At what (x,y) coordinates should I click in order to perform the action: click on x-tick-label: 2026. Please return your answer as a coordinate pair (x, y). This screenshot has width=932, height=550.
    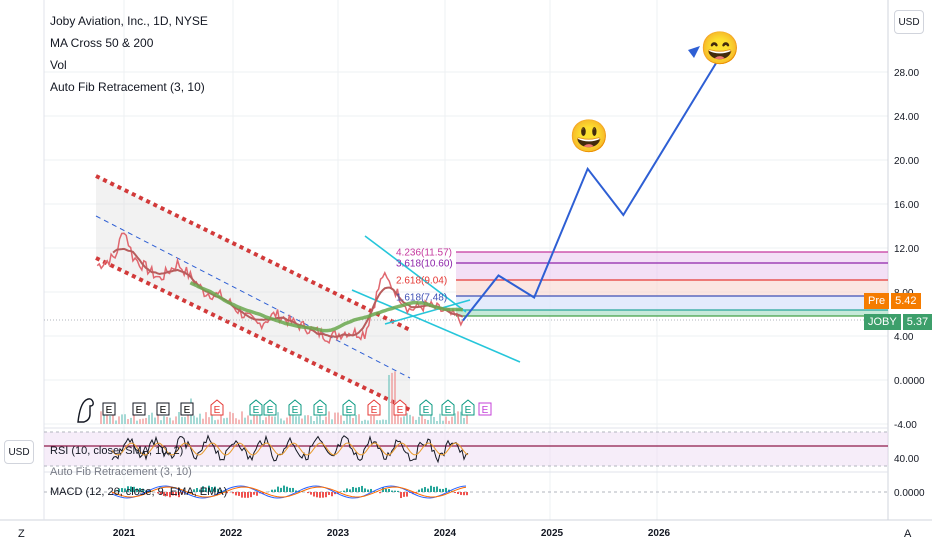
    Looking at the image, I should click on (659, 533).